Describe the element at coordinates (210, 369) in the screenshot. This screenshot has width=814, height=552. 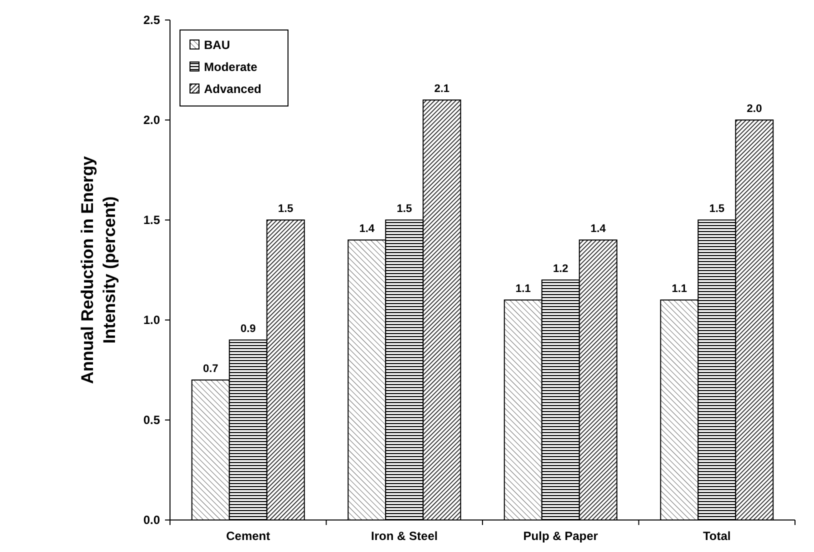
I see `data-label: 0.7` at that location.